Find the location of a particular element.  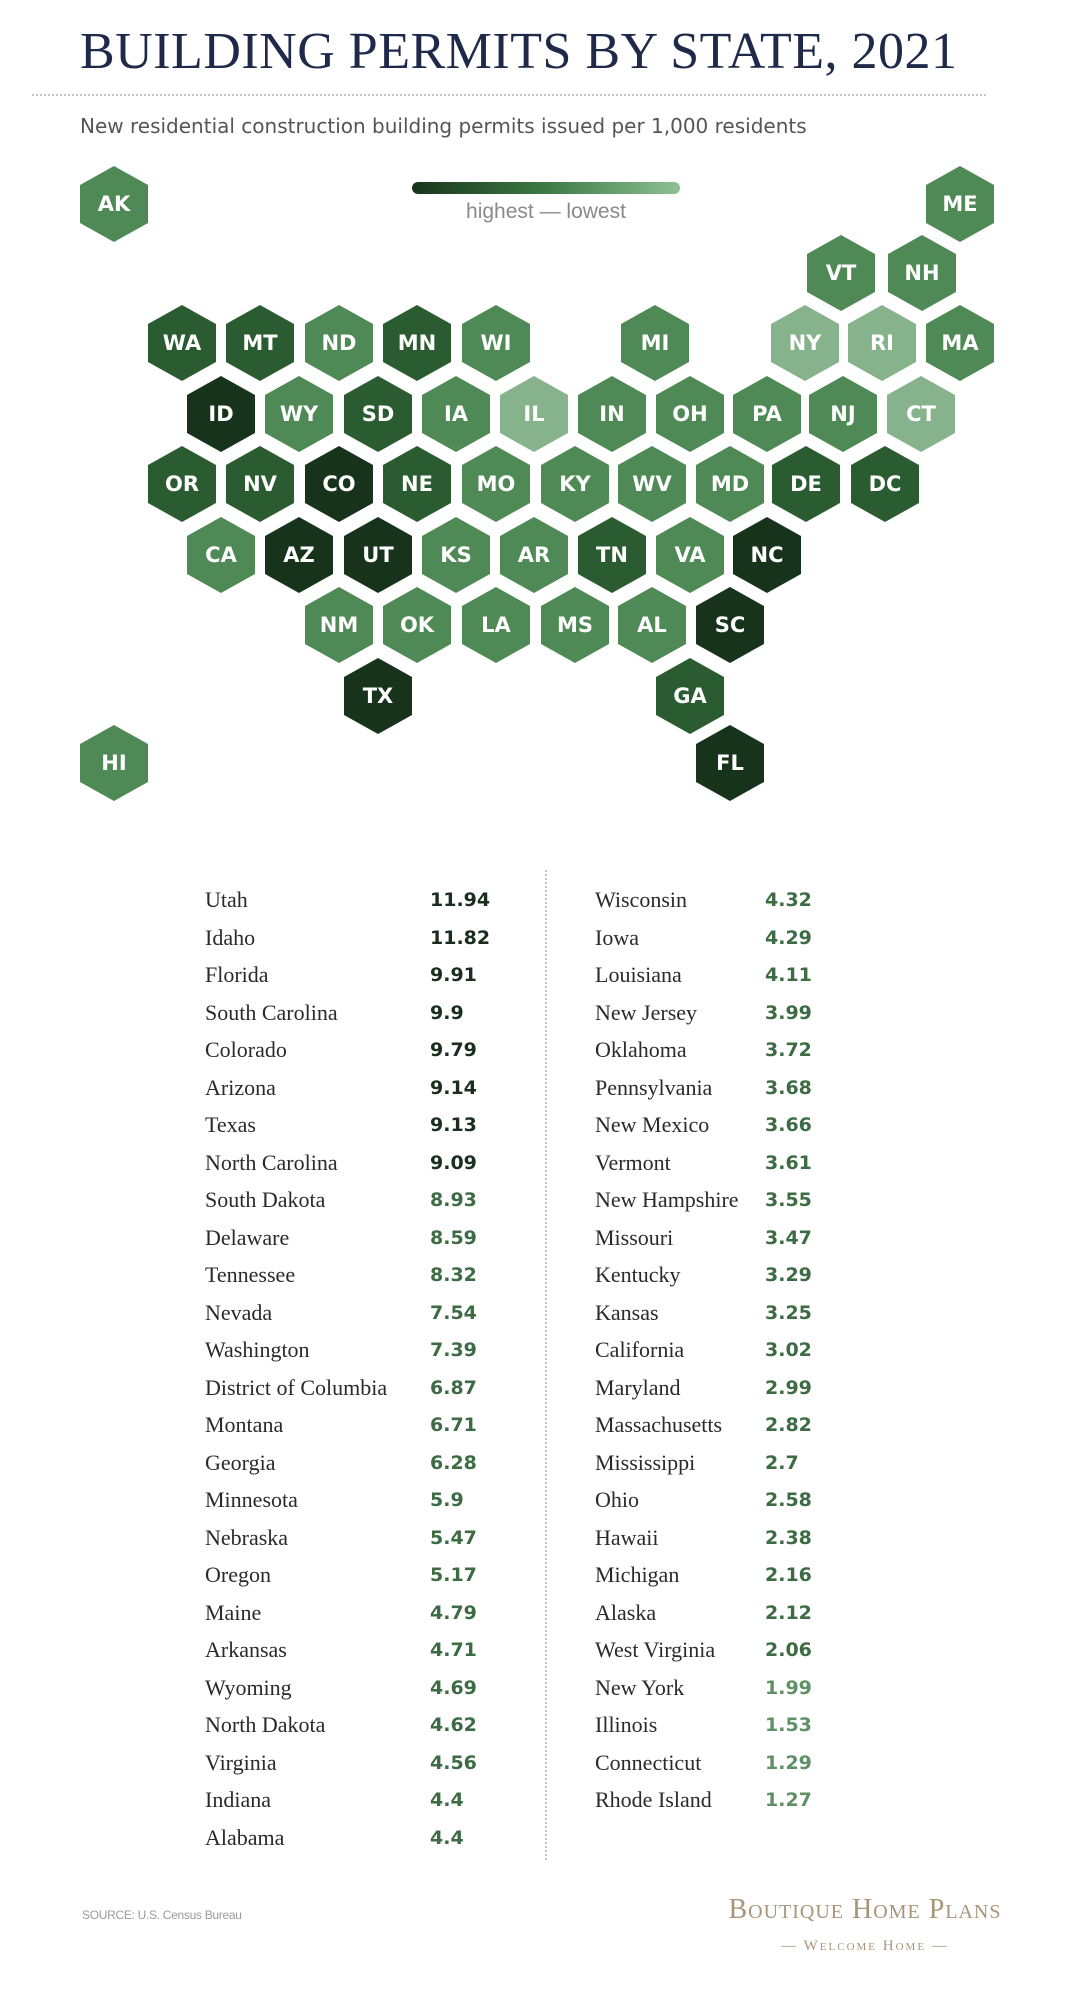

permit-value: 2.06 is located at coordinates (788, 1650).